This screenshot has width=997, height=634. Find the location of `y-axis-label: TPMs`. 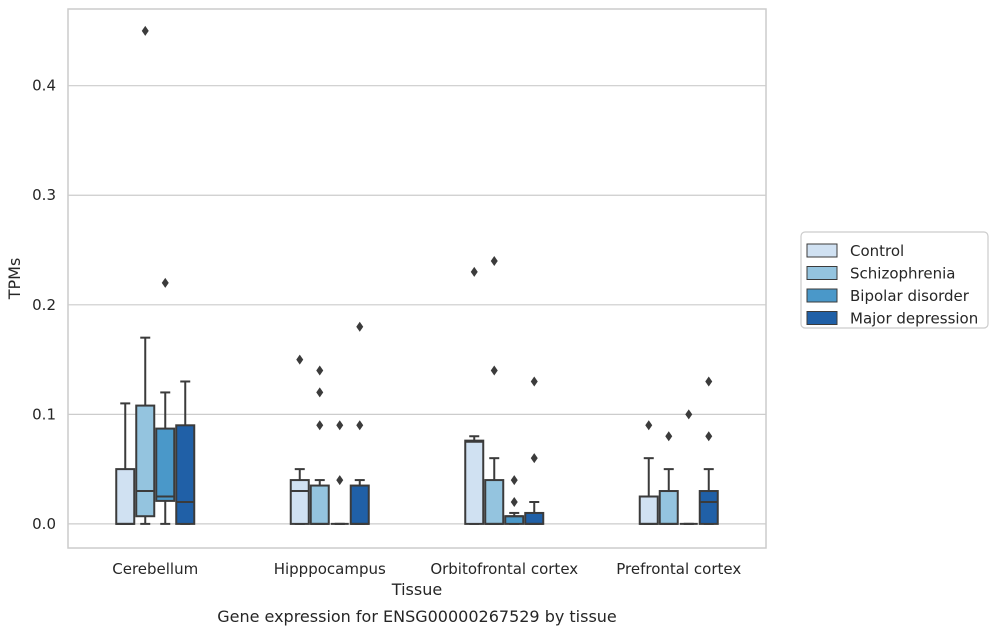

y-axis-label: TPMs is located at coordinates (14, 279).